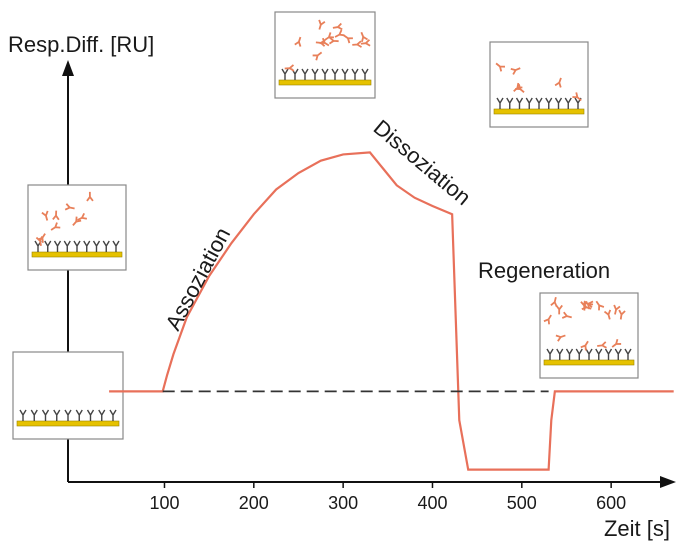  Describe the element at coordinates (544, 270) in the screenshot. I see `annotation: Regeneration` at that location.